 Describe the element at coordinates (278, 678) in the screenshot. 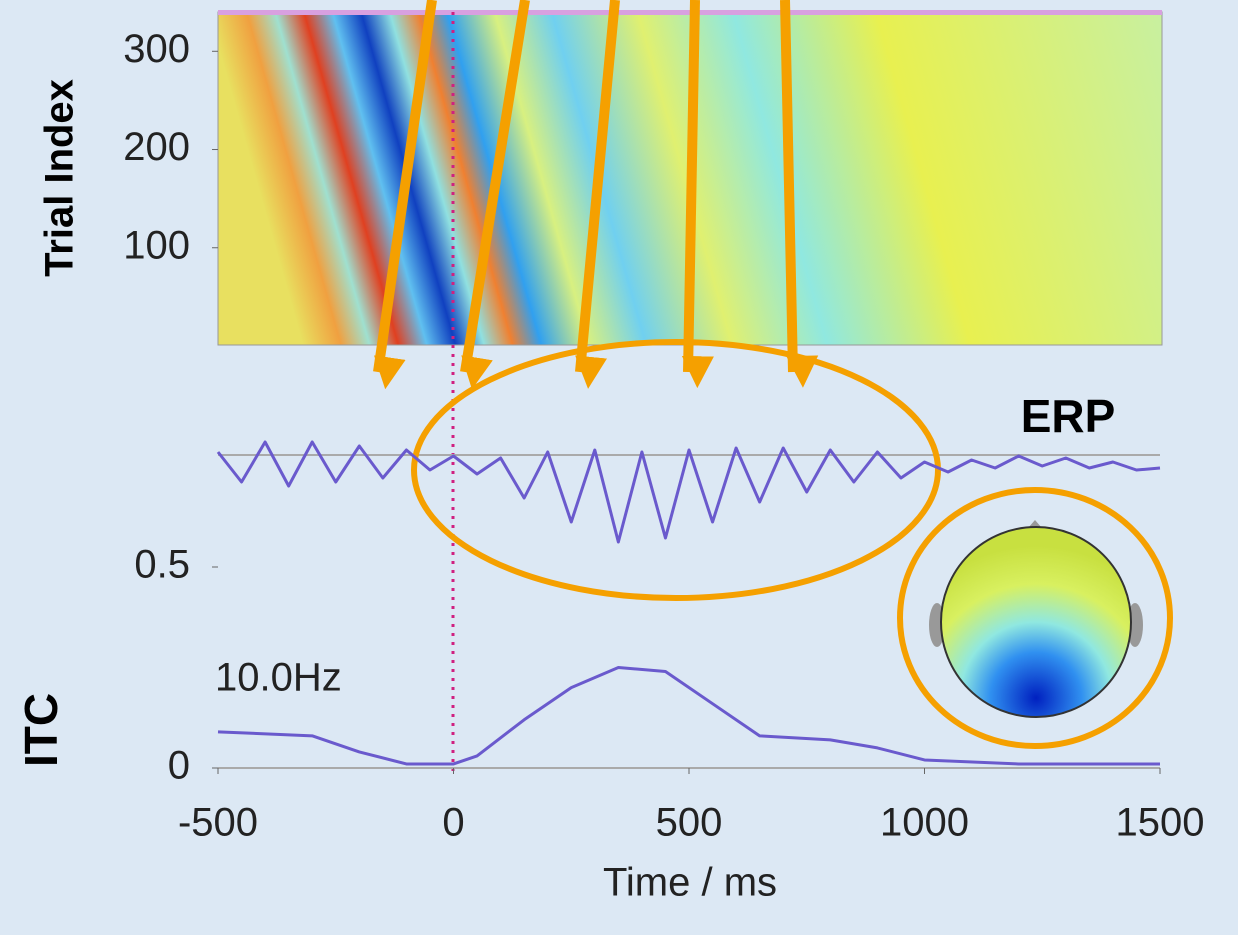

I see `annotation: 10.0Hz` at that location.